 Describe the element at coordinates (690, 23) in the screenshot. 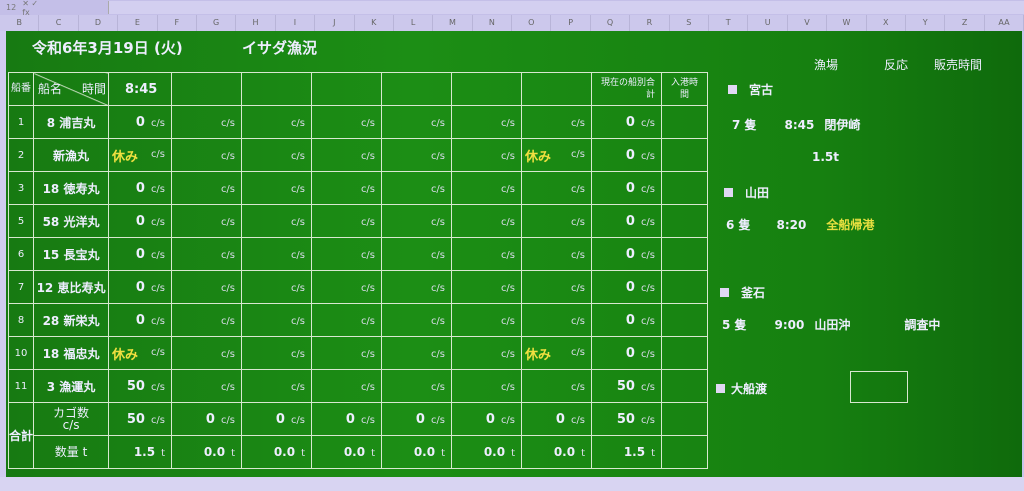

I see `column-header: S` at that location.